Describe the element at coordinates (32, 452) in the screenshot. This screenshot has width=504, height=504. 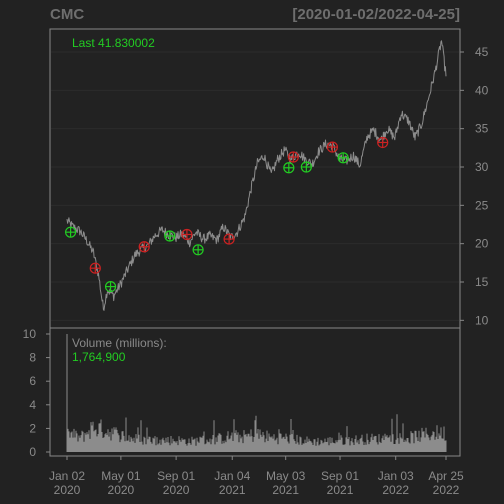
I see `volume-axis-tick-label: 0` at that location.